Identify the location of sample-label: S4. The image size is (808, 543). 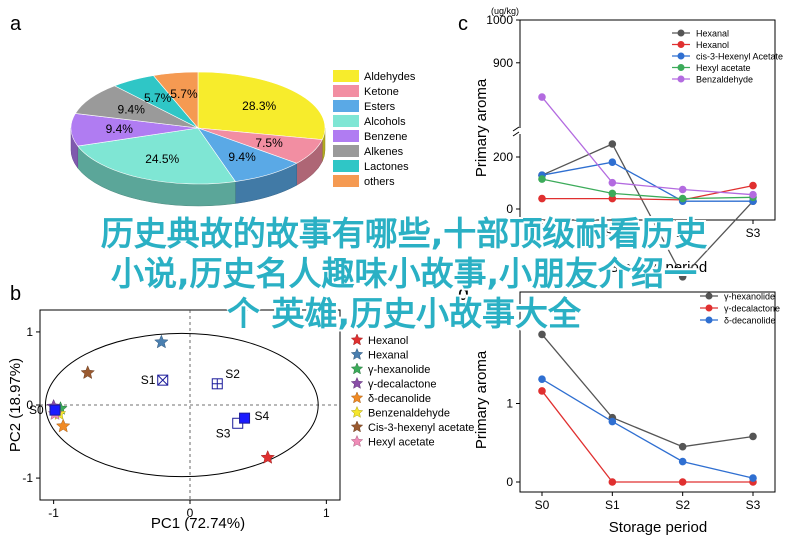
(262, 416).